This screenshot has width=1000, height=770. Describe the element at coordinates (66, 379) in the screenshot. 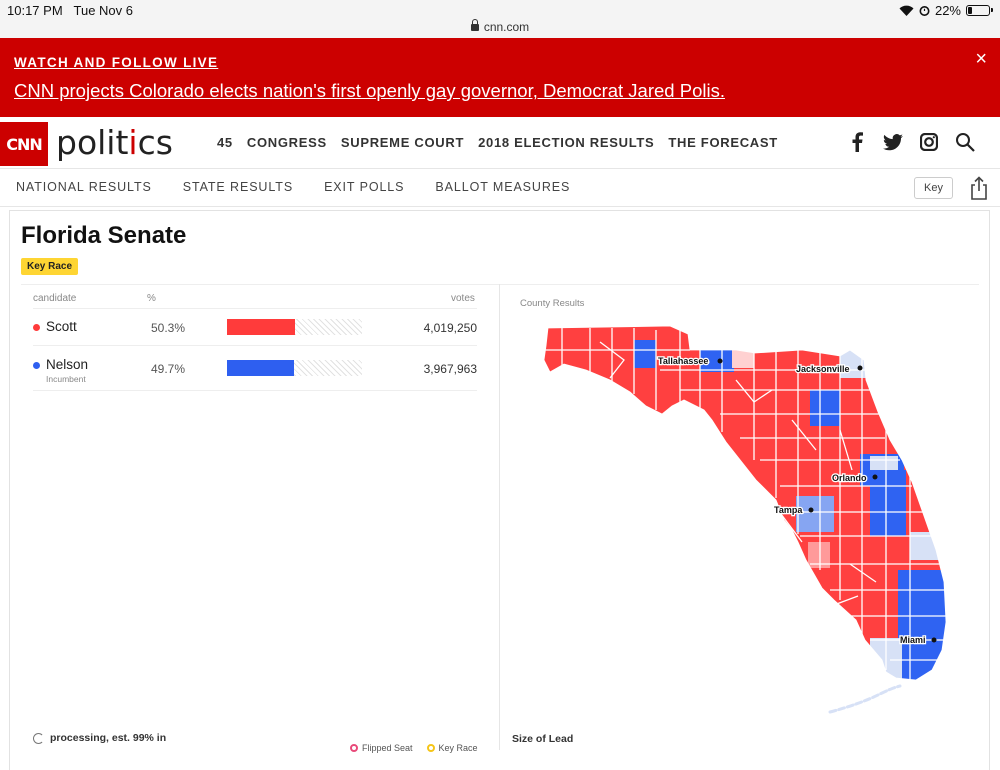

I see `incumbent-label: Incumbent` at that location.